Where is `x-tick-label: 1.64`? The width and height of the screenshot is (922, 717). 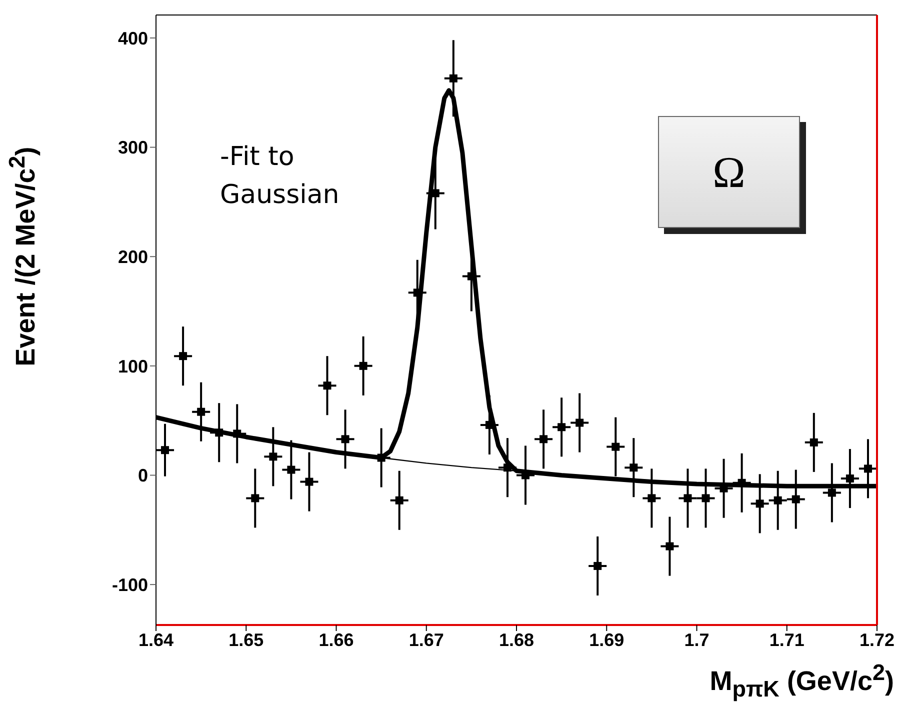 x-tick-label: 1.64 is located at coordinates (156, 640).